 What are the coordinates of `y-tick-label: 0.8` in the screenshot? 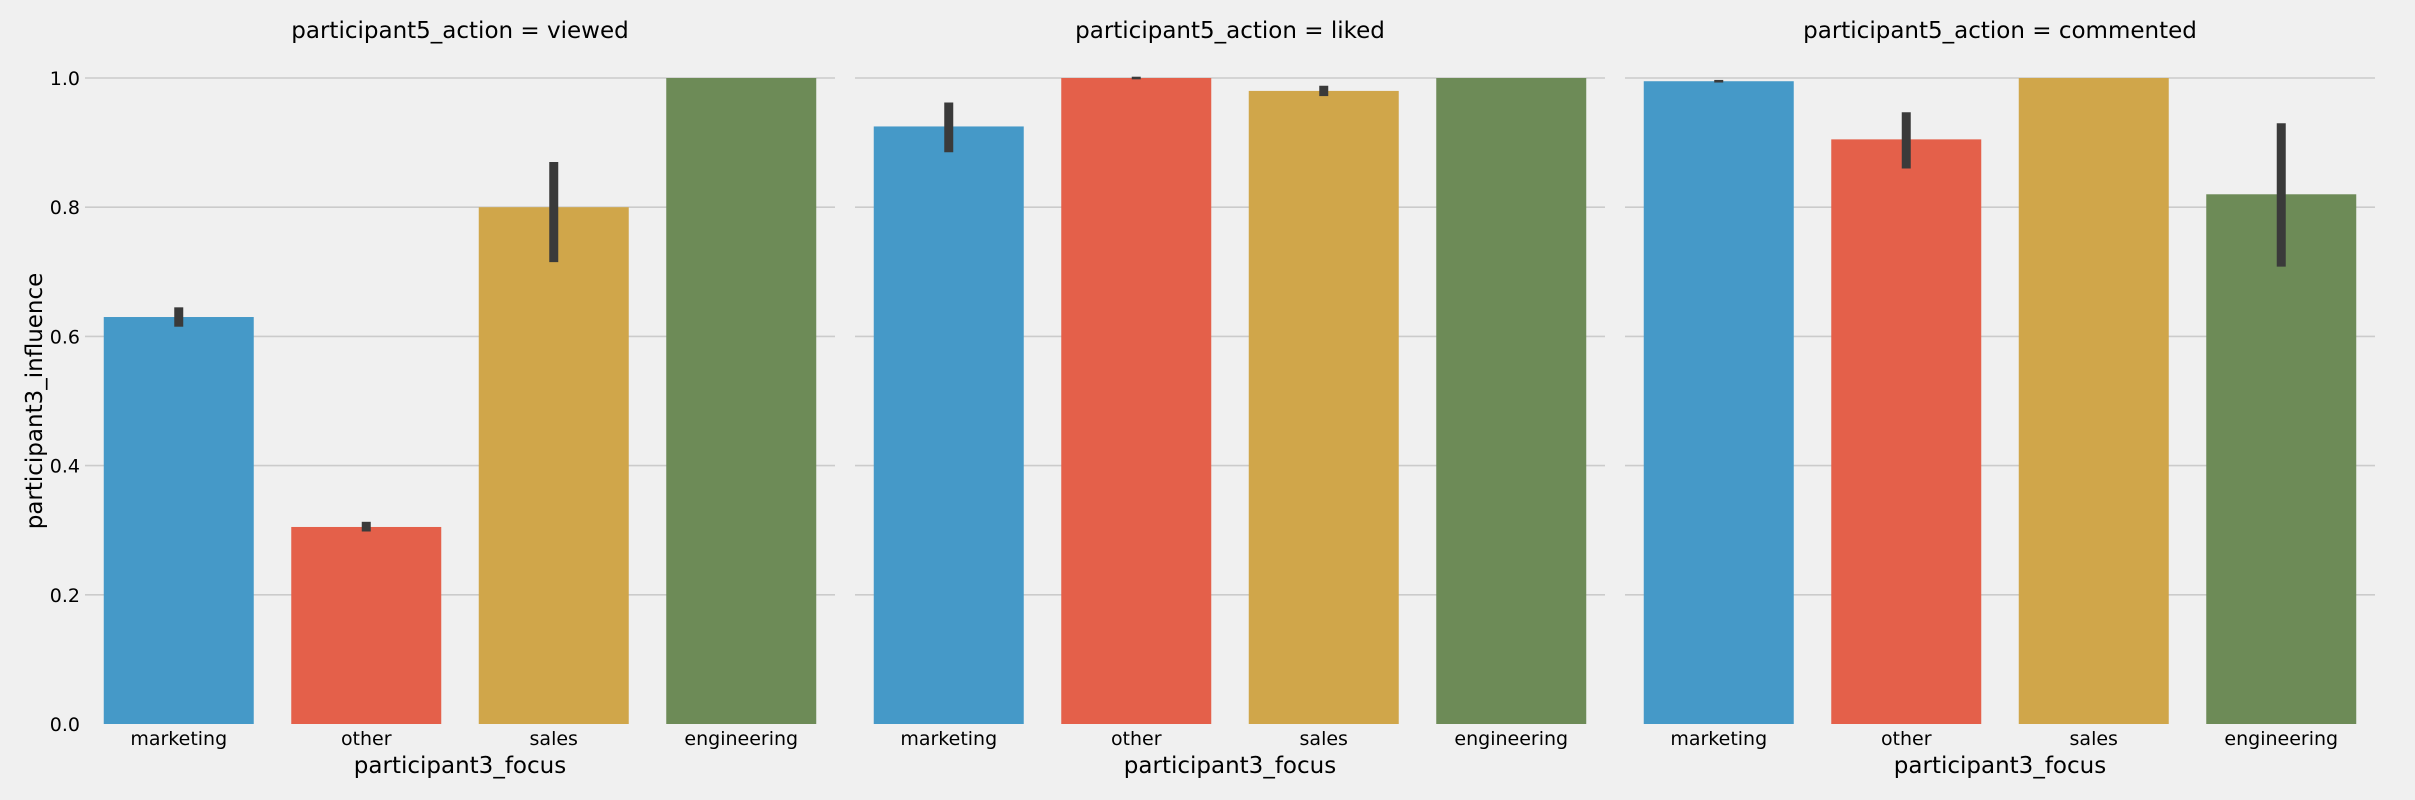 It's located at (65, 208).